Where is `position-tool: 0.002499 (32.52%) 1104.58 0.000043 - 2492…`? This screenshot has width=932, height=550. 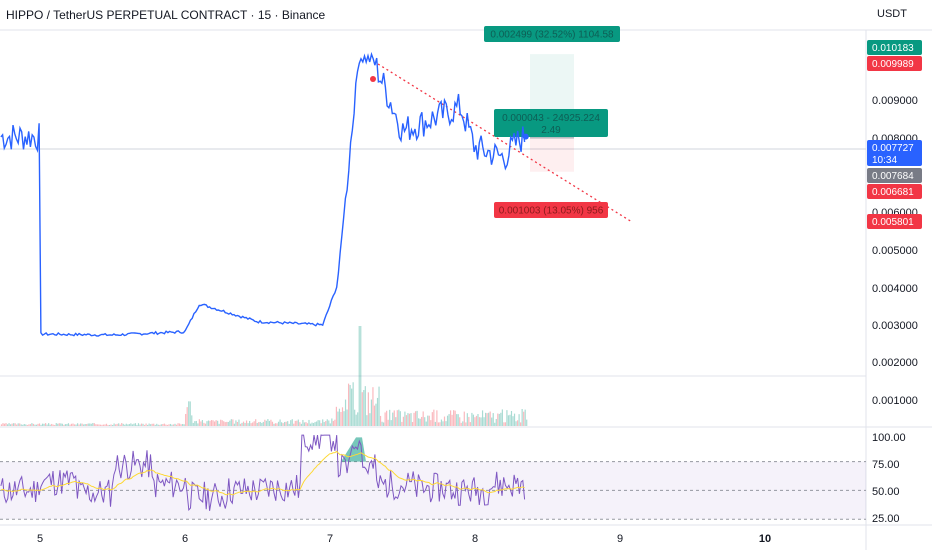 position-tool: 0.002499 (32.52%) 1104.58 0.000043 - 2492… is located at coordinates (505, 124).